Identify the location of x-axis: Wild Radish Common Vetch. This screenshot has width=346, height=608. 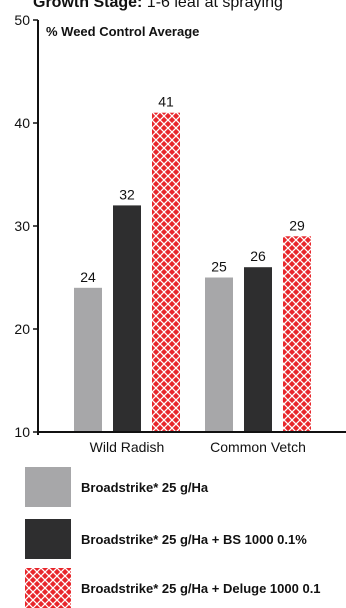
(192, 443).